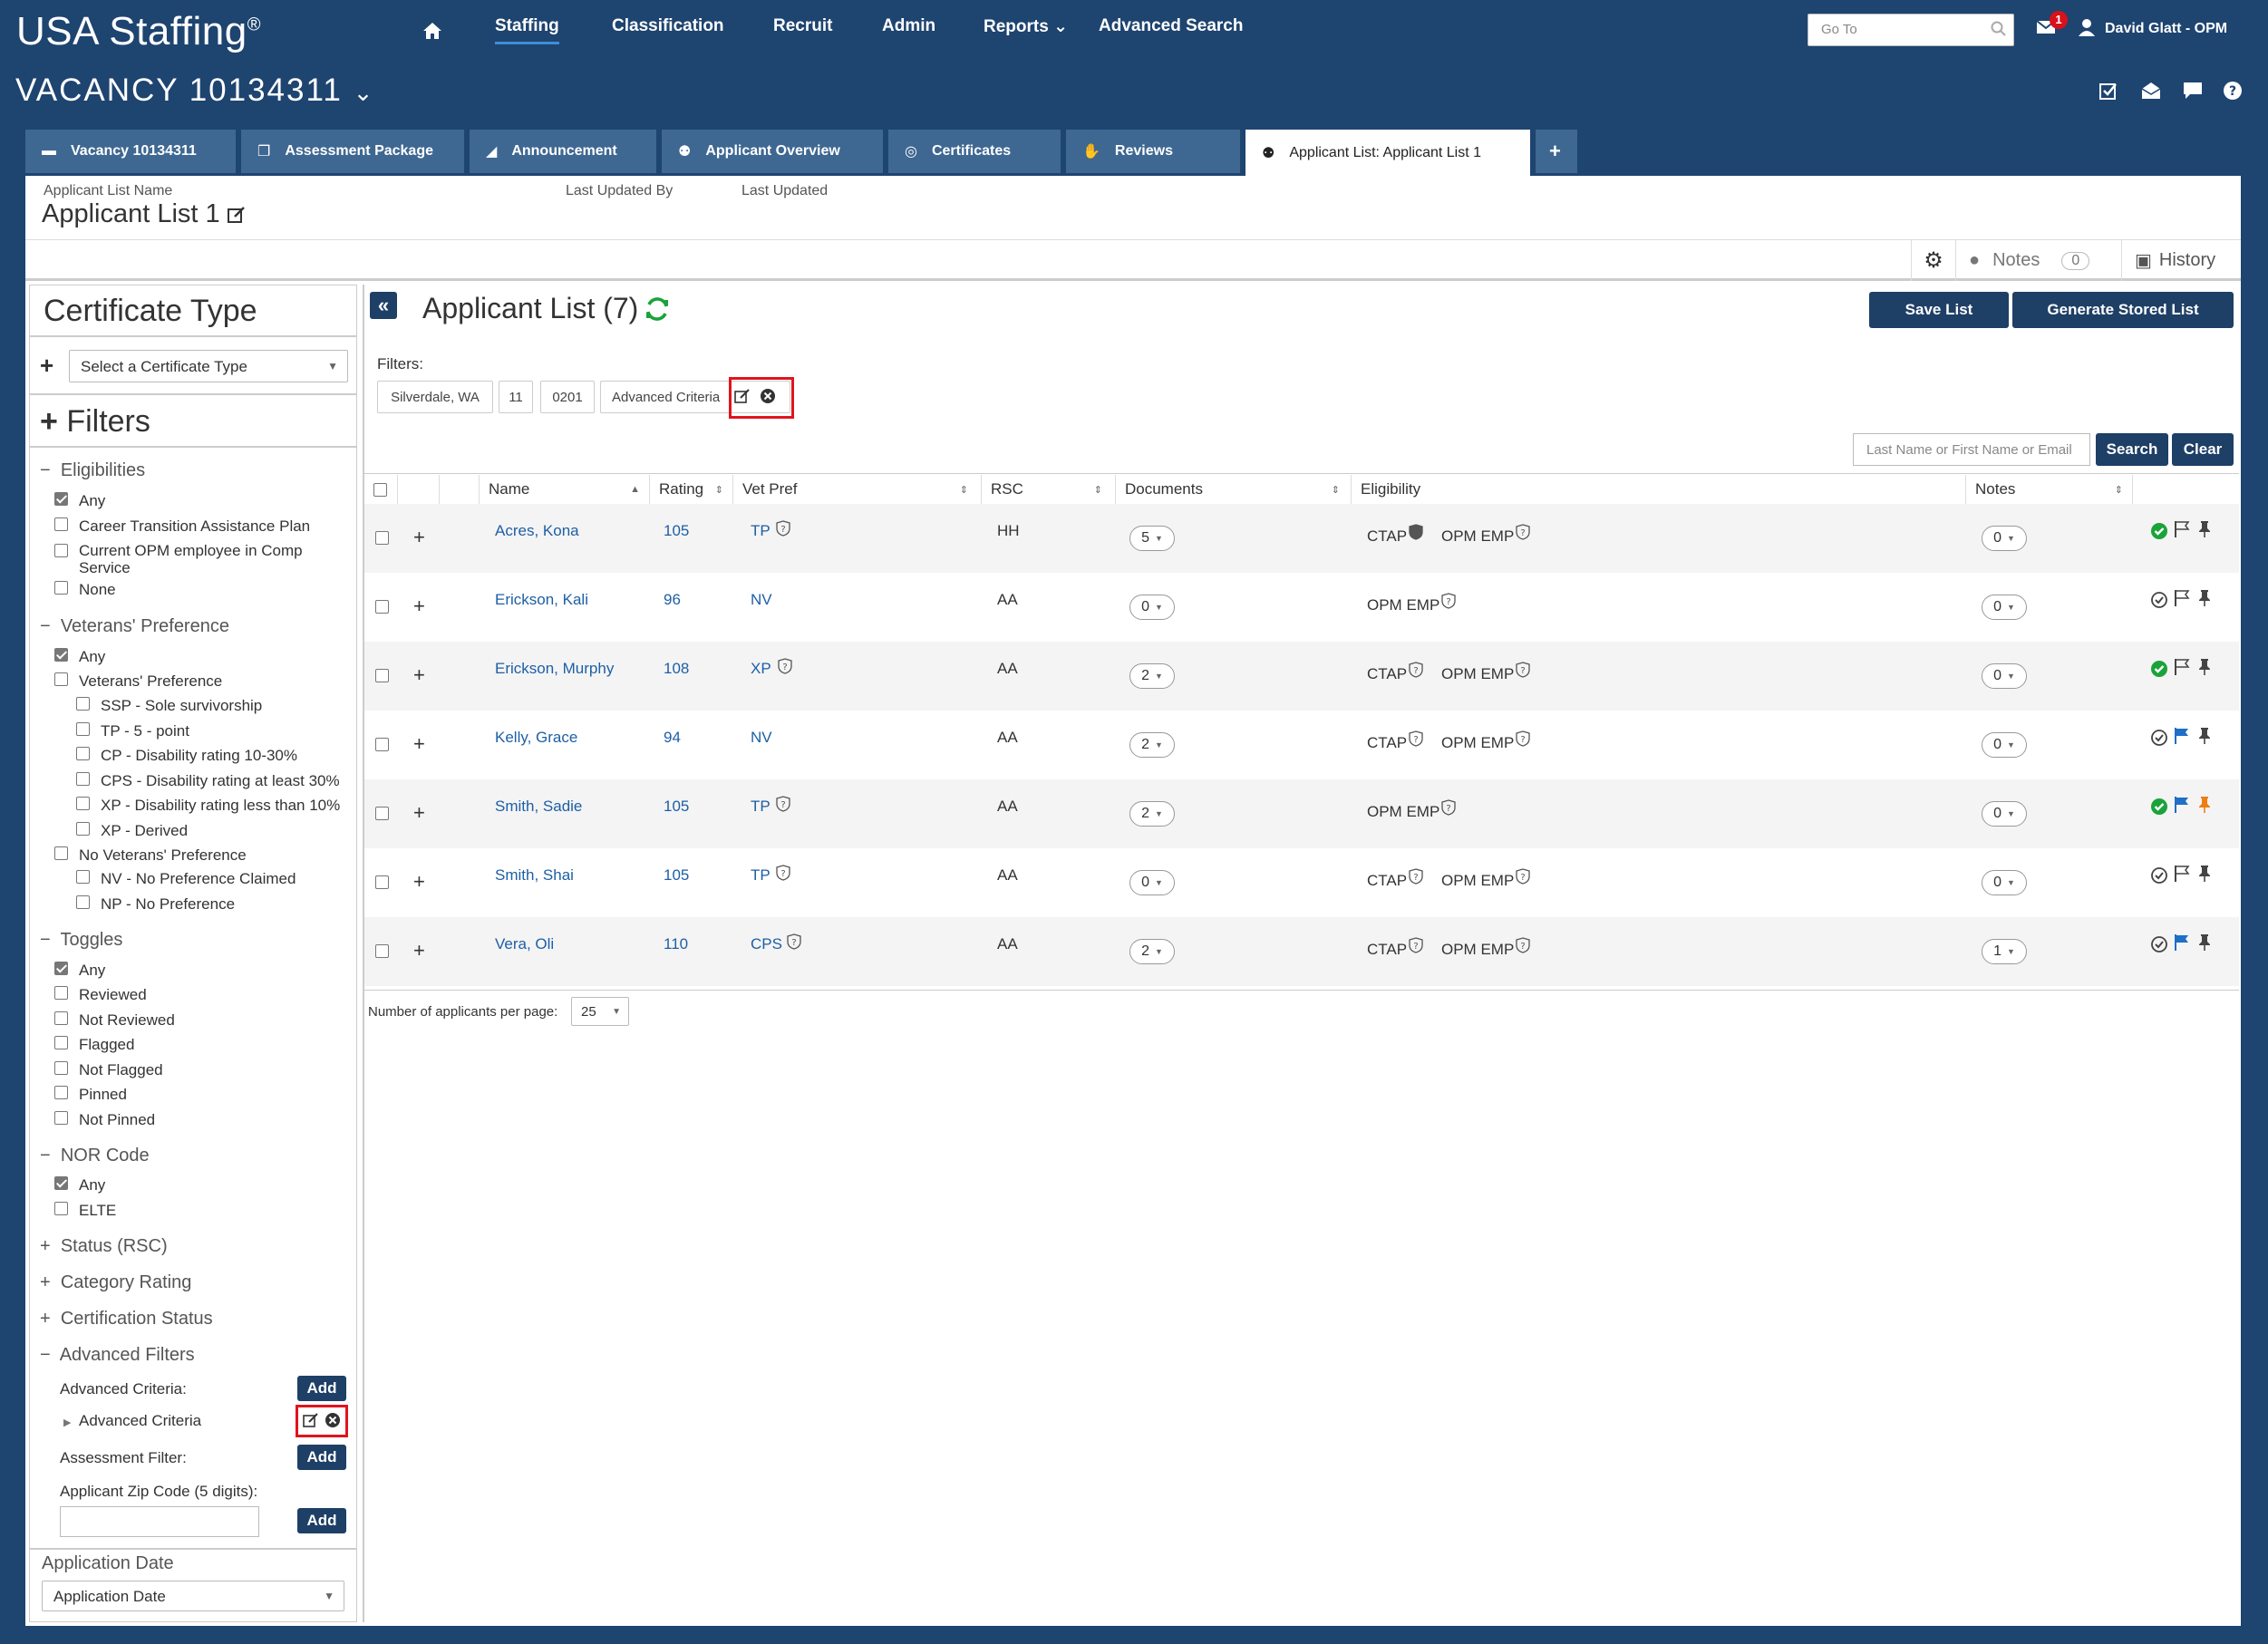  I want to click on save-list-button: Save List, so click(1939, 310).